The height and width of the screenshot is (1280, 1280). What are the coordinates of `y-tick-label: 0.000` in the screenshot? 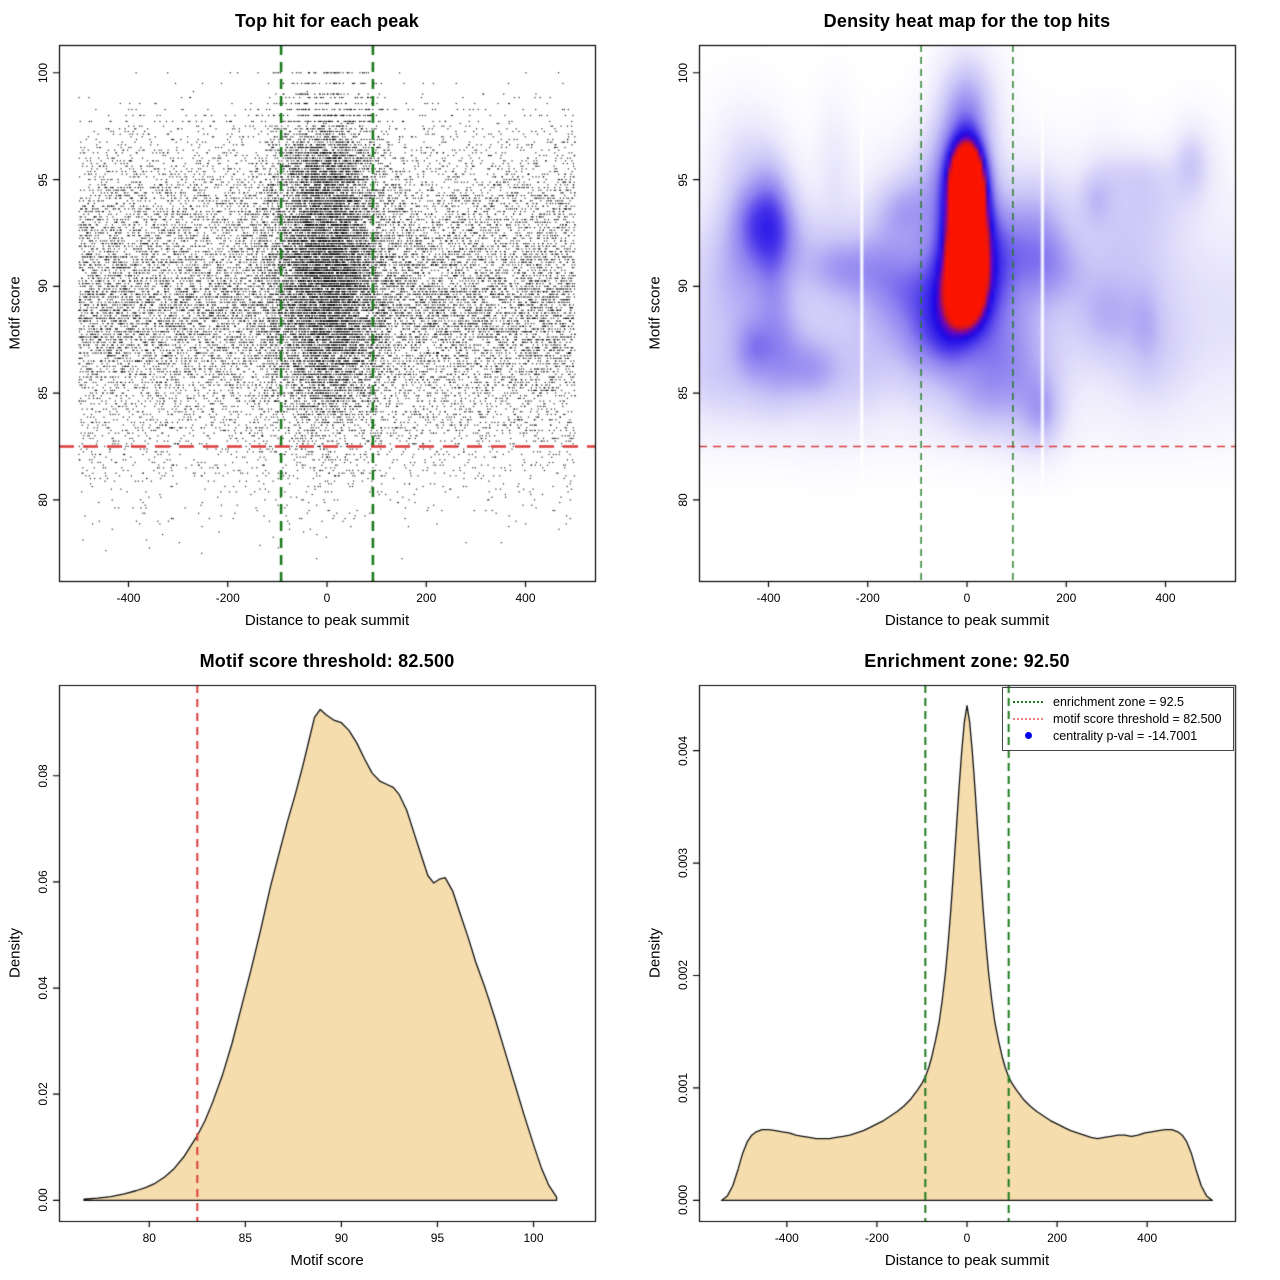 It's located at (683, 1200).